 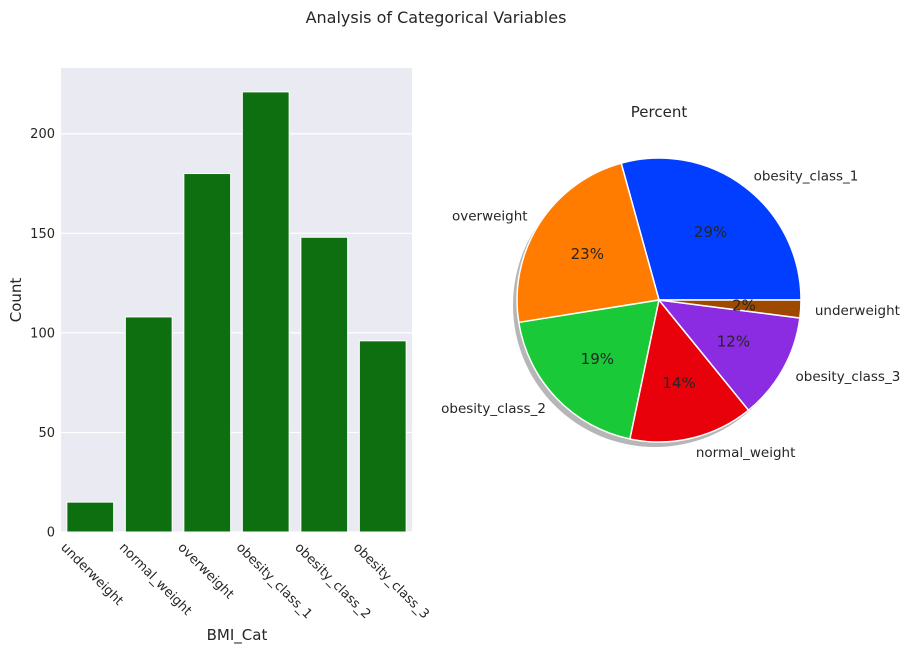 I want to click on pie-slice-normal-weight, so click(x=689, y=370).